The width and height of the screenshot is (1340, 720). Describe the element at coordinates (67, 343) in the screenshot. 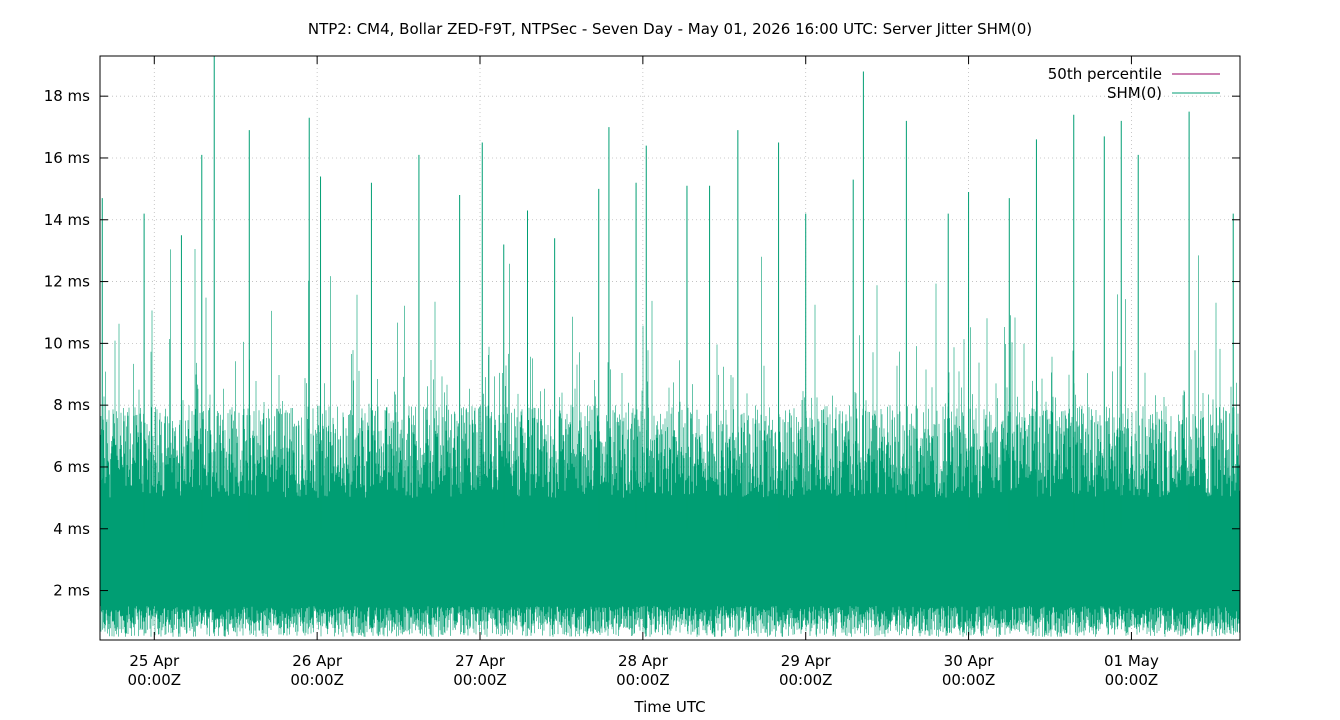

I see `y-tick-label: 10 ms` at that location.